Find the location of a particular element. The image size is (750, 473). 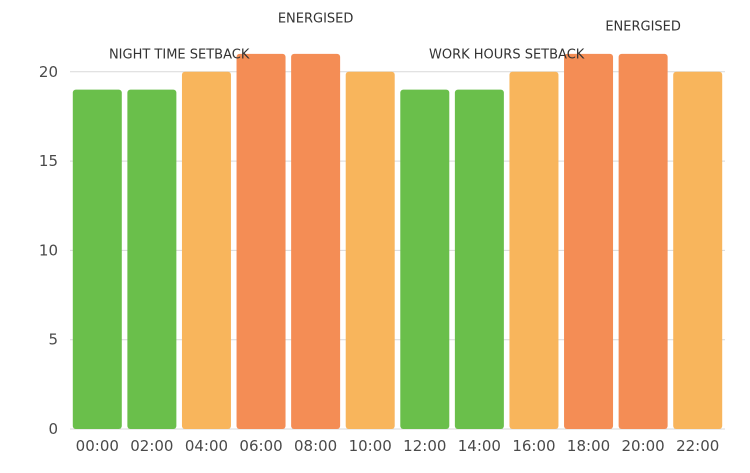

x-tick-label: 04:00 is located at coordinates (206, 446).